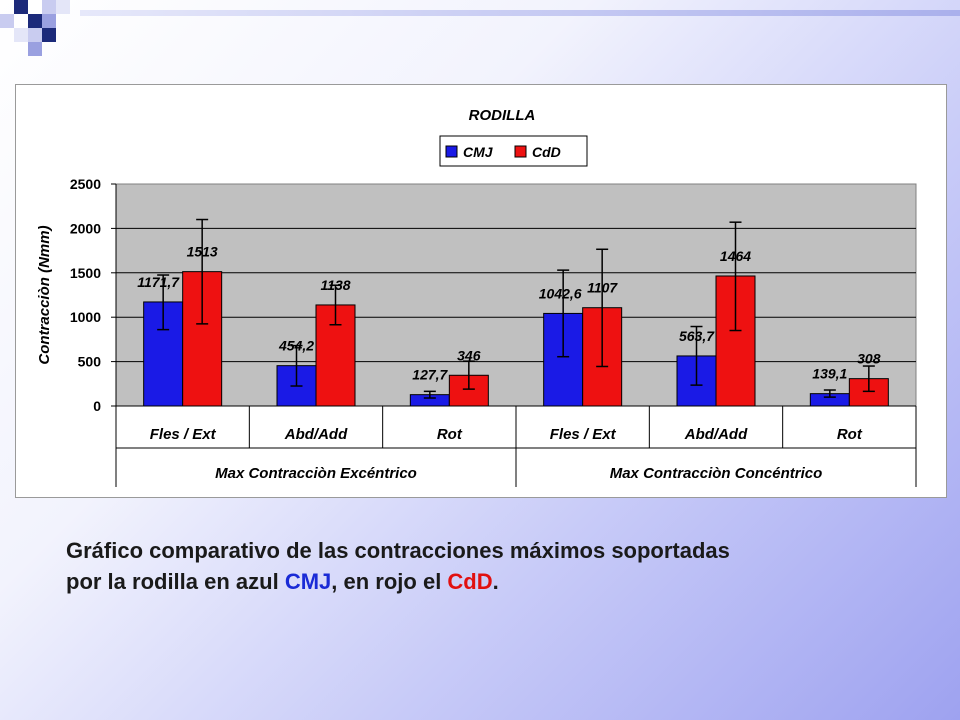  I want to click on decorative-squares, so click(40, 35).